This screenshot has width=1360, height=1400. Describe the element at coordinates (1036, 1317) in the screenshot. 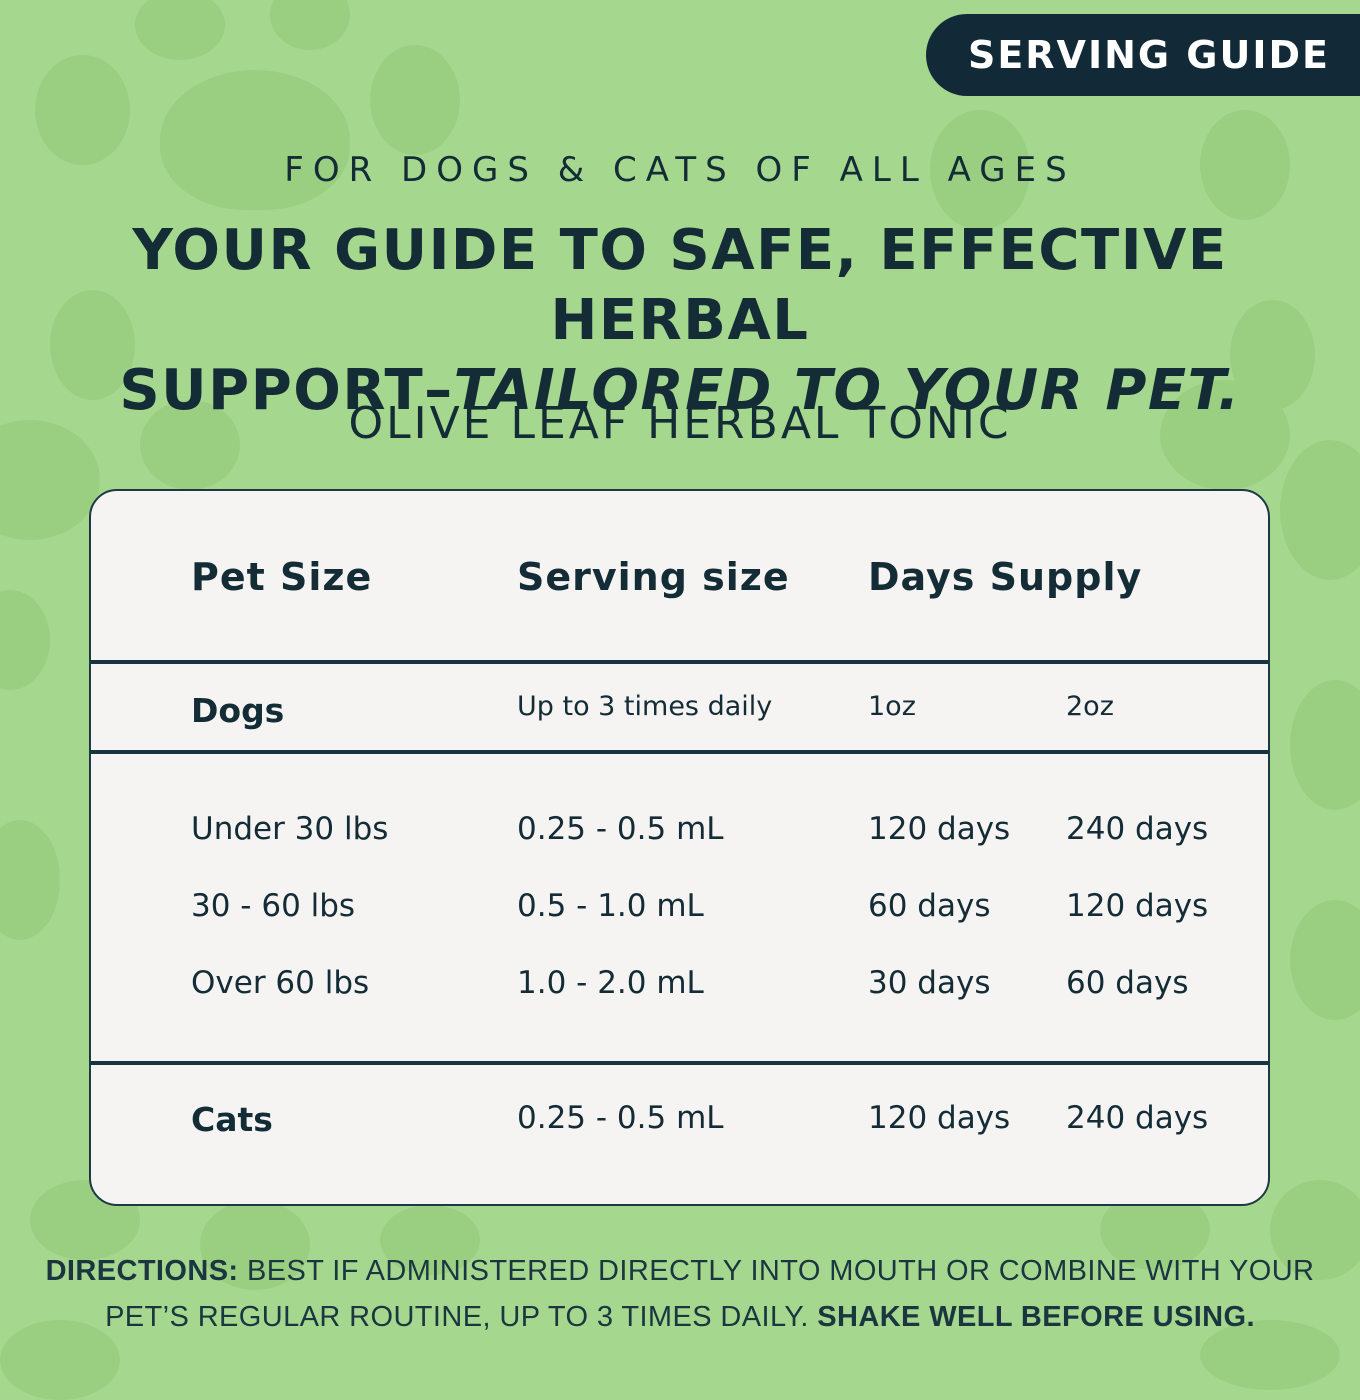

I see `directions-emphasis: SHAKE WELL BEFORE USING.` at that location.